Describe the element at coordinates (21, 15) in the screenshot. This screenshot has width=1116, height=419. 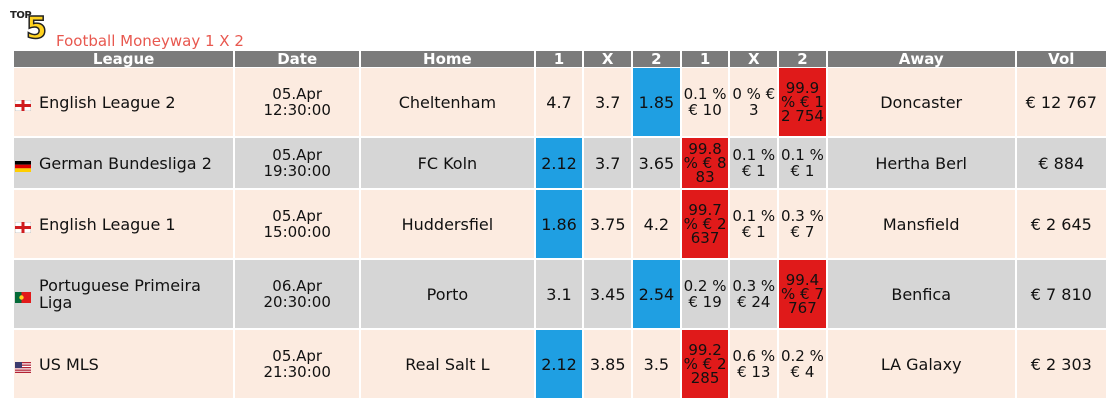
I see `logo-top-text: TOP` at that location.